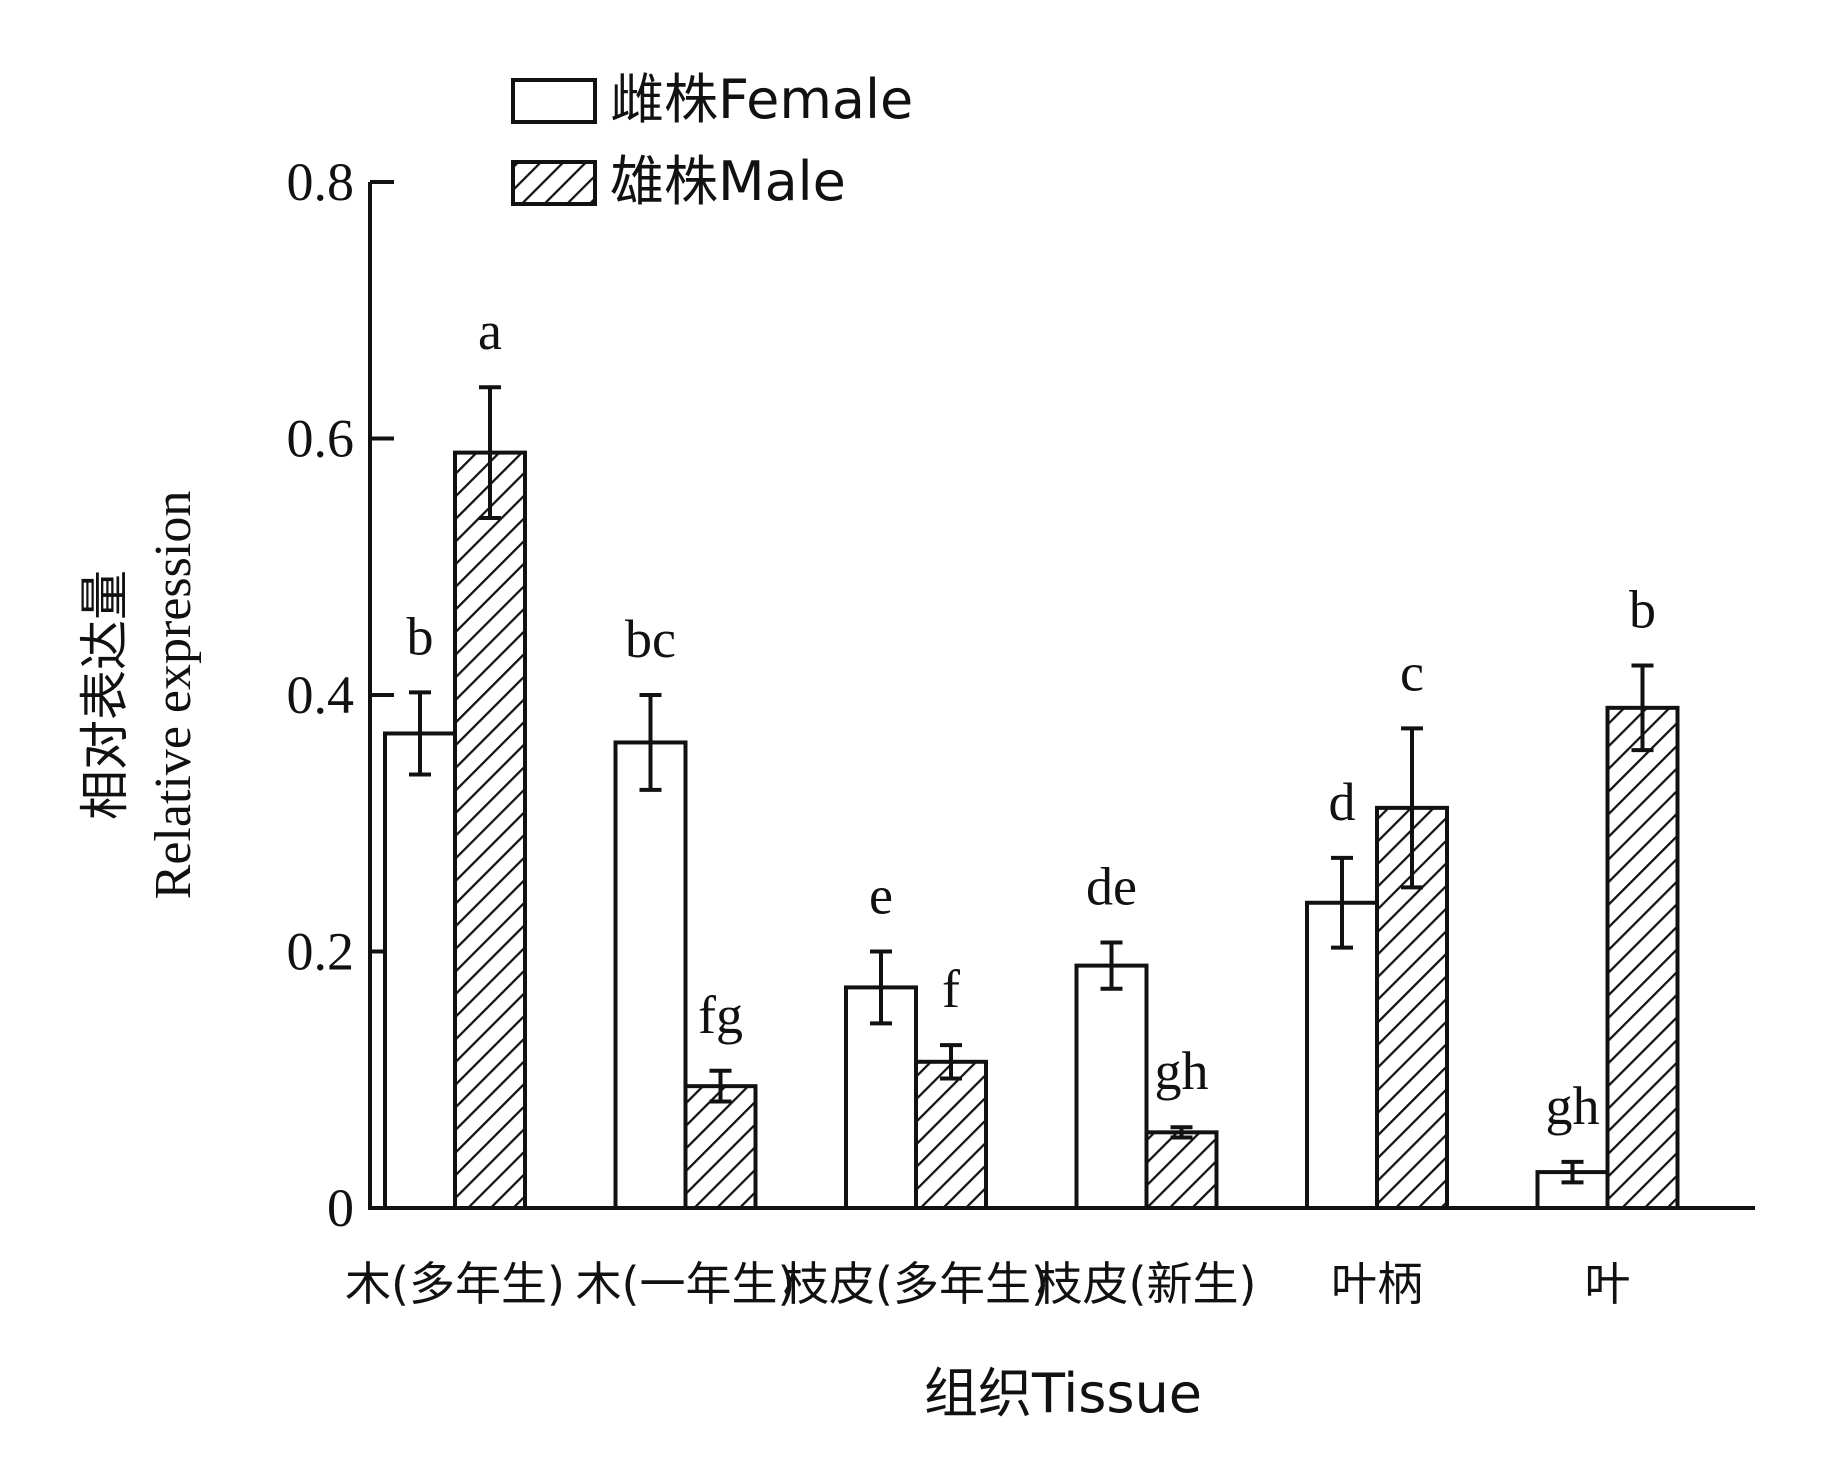 This screenshot has width=1843, height=1465. I want to click on y-tick-label: 0.4, so click(321, 695).